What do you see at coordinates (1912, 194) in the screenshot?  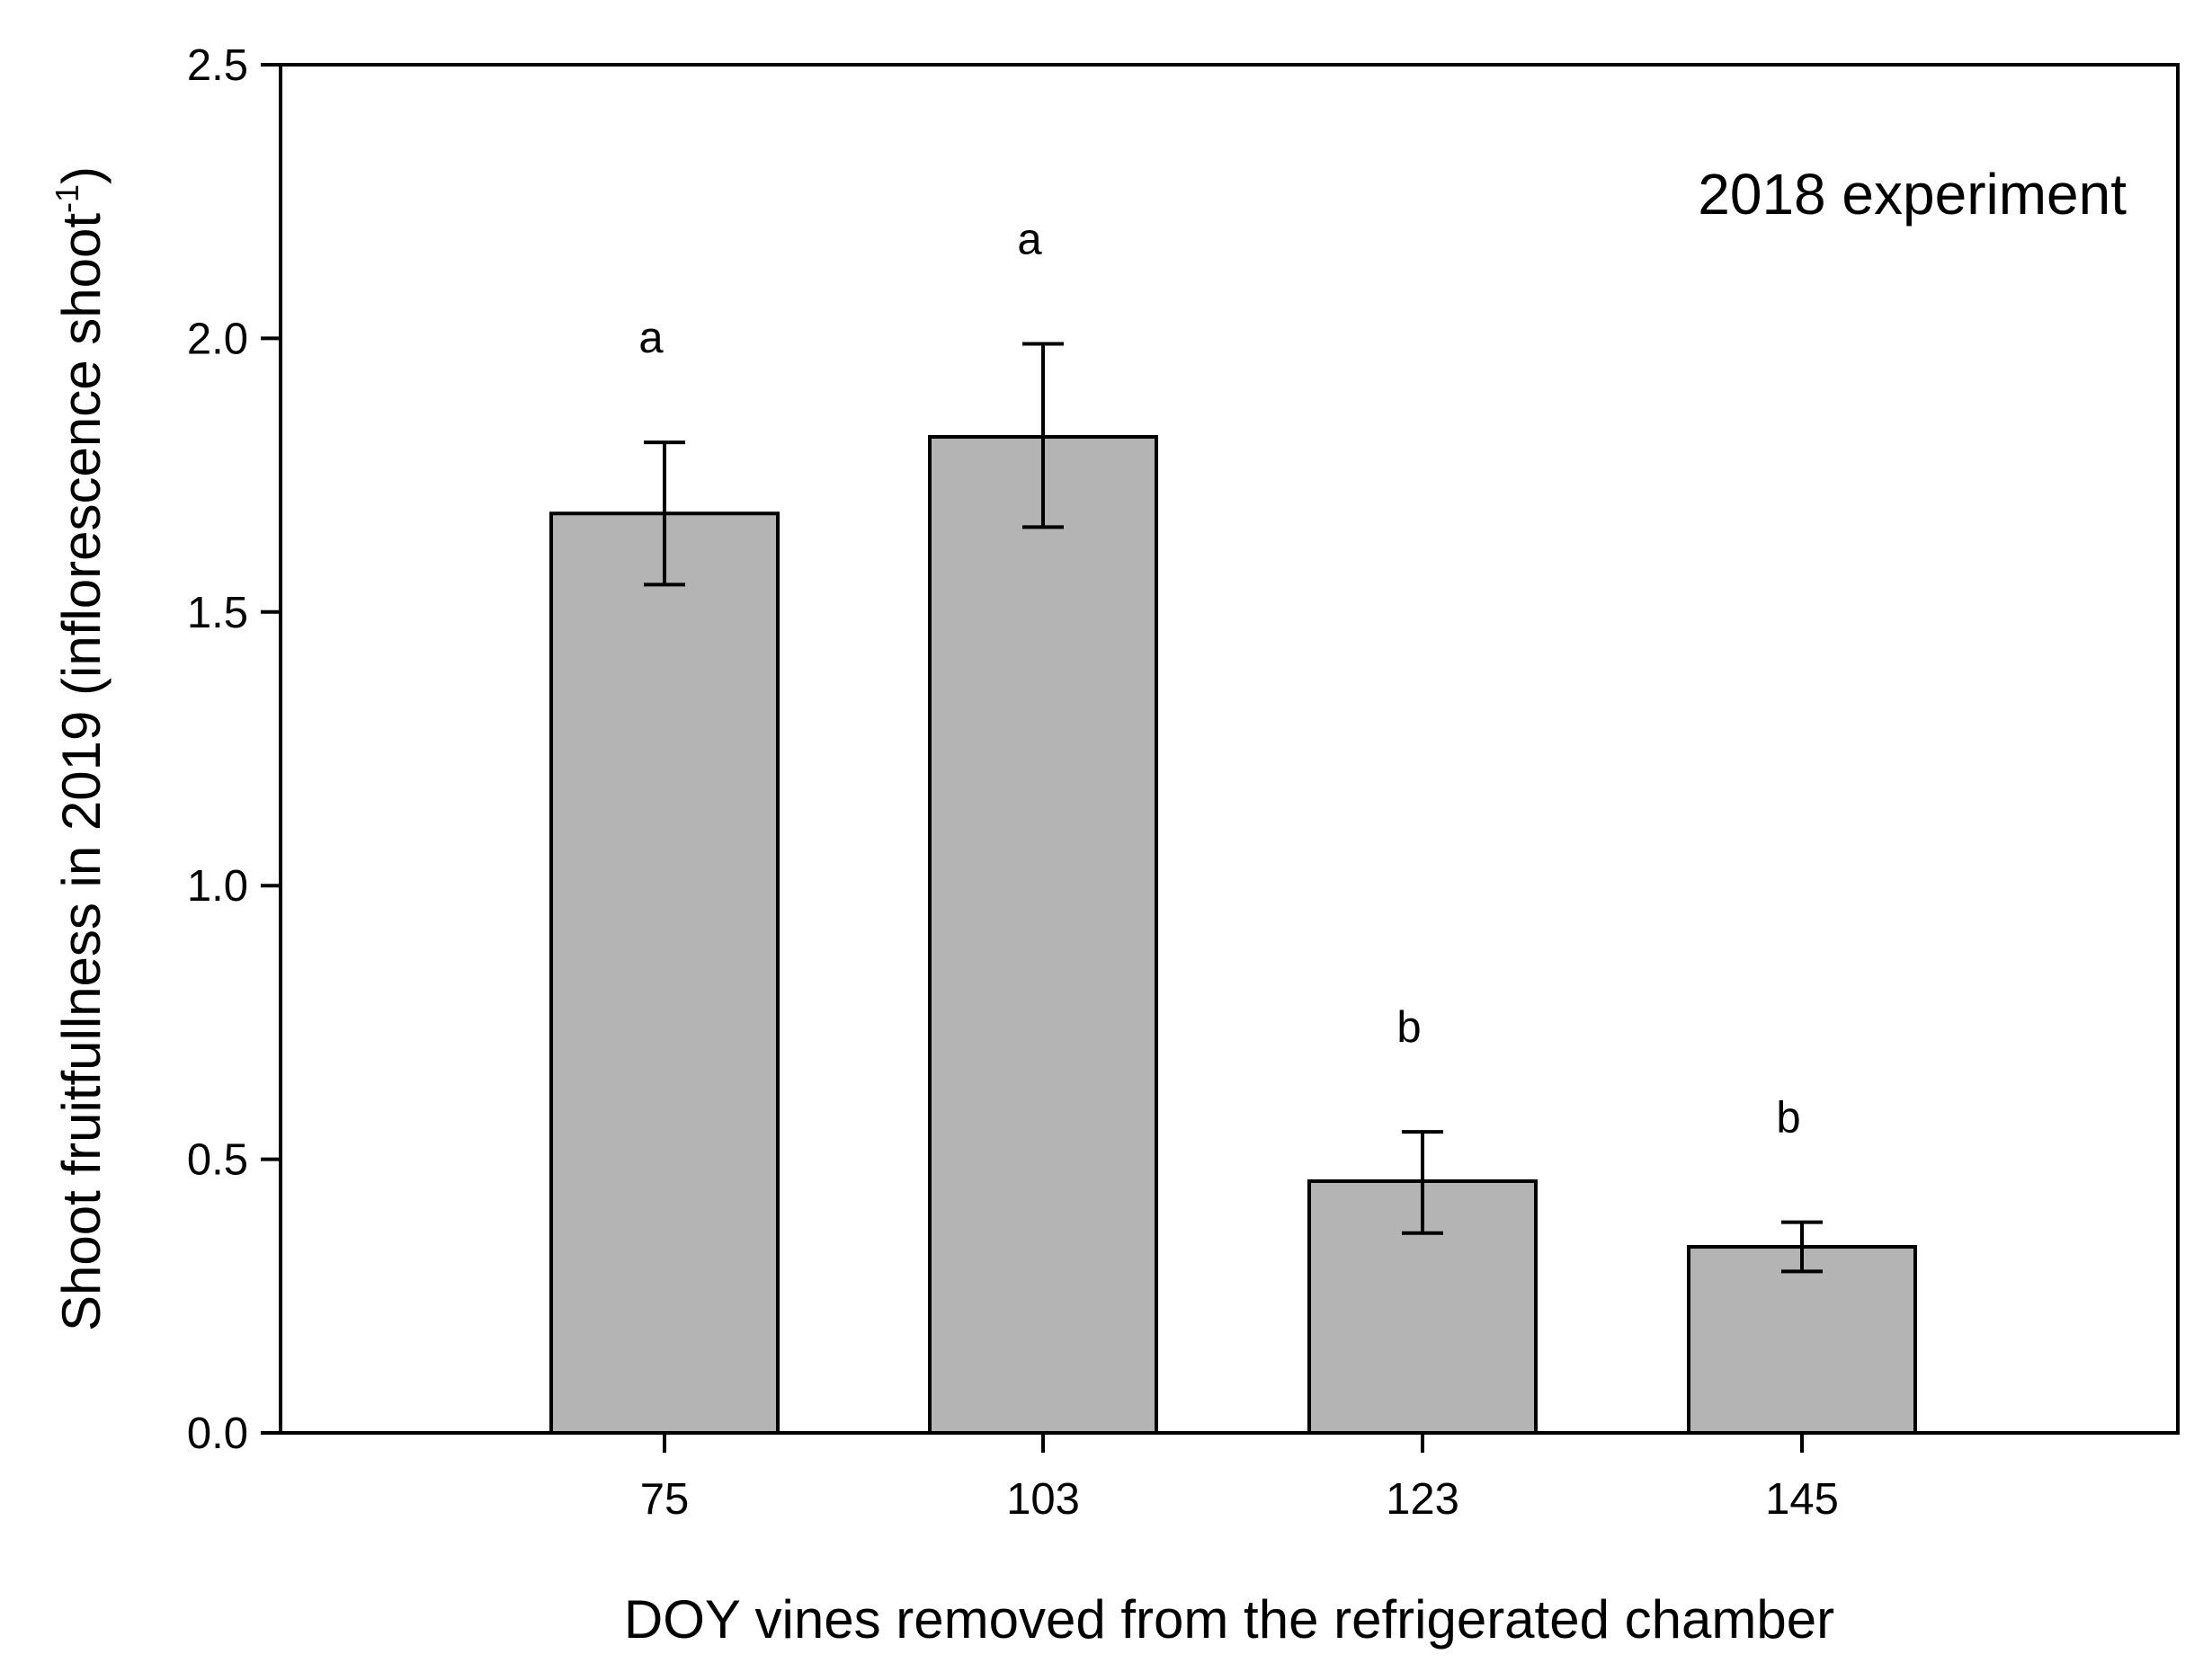 I see `experiment-annotation: 2018 experiment` at bounding box center [1912, 194].